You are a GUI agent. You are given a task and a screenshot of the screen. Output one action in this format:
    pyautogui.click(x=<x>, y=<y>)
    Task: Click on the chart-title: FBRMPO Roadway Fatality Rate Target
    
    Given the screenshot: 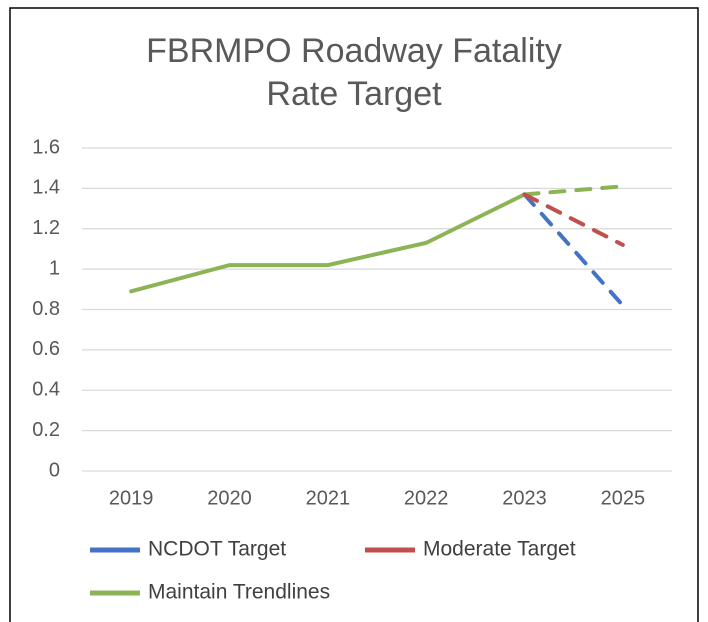 What is the action you would take?
    pyautogui.click(x=354, y=72)
    